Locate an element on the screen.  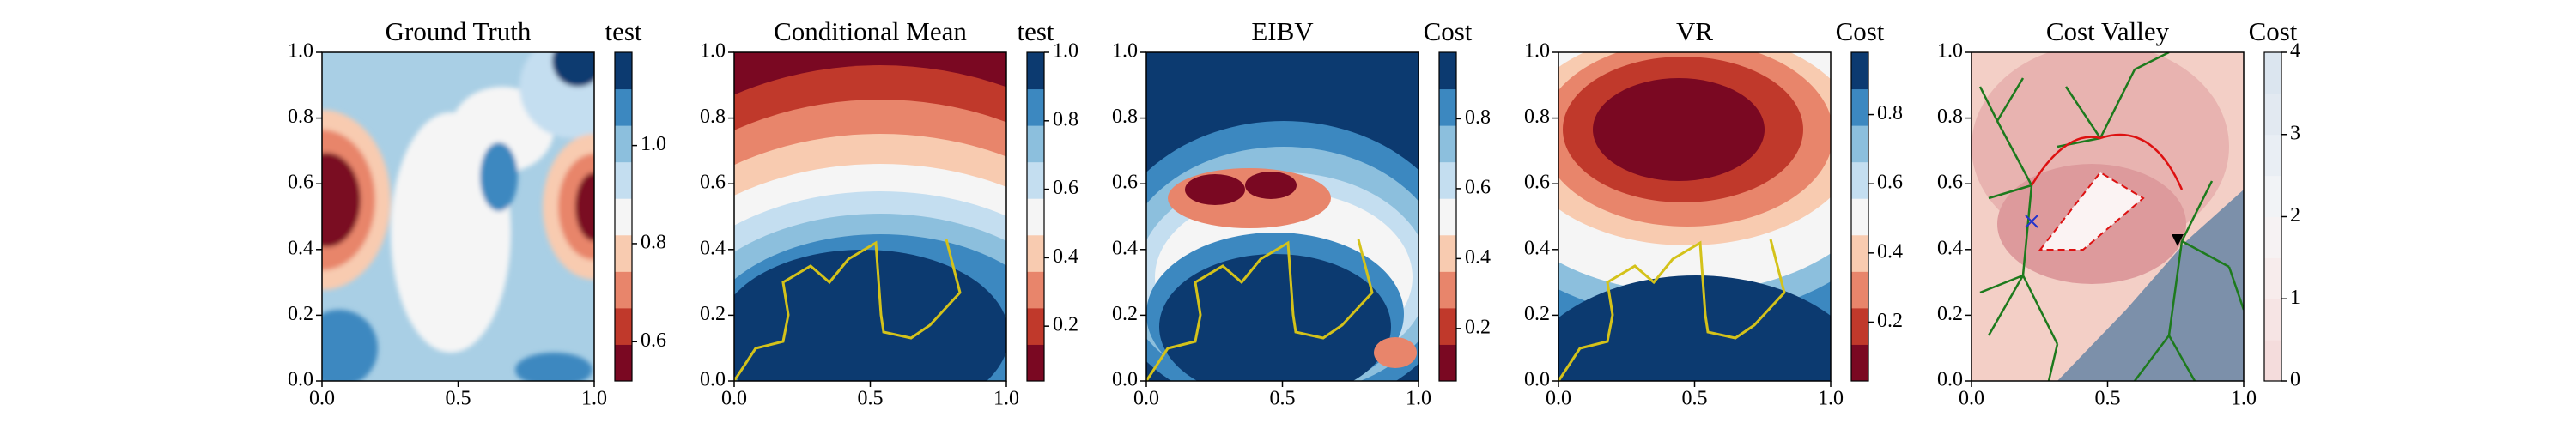
chart-title: EIBV is located at coordinates (1283, 31).